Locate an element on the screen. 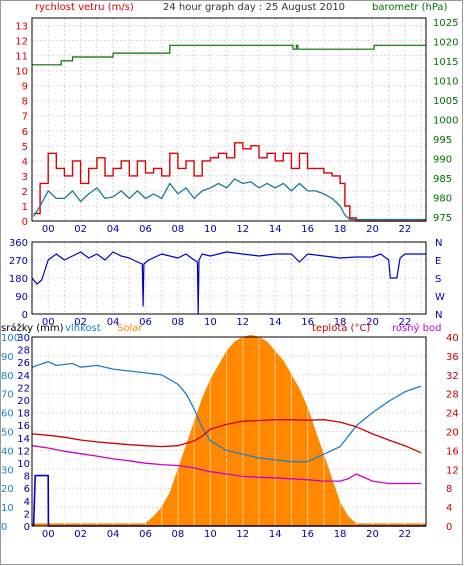  humidity-tick-label: 80 is located at coordinates (7, 376).